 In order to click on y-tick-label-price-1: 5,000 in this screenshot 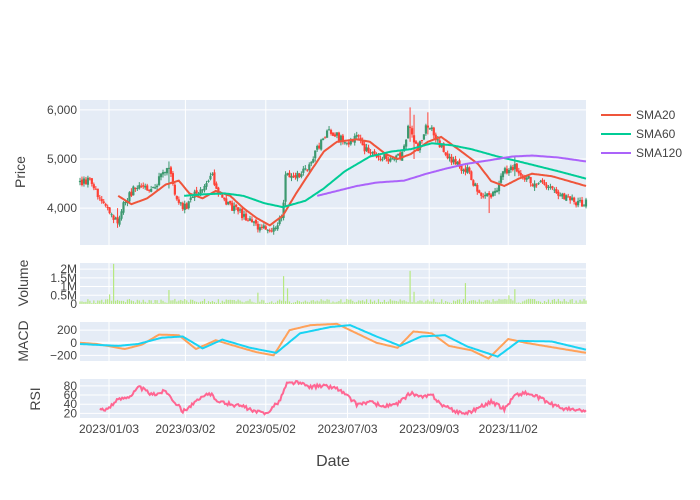, I will do `click(62, 159)`.